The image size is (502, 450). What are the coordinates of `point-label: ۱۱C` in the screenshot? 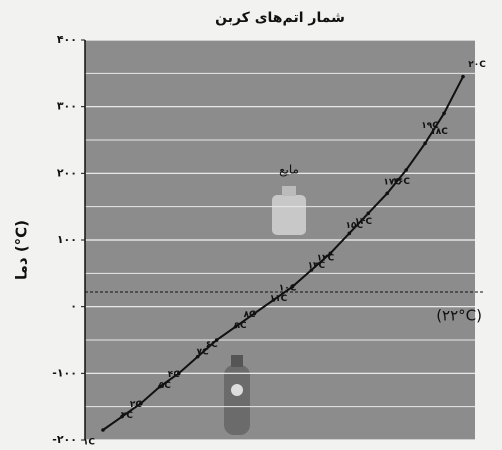 It's located at (279, 299).